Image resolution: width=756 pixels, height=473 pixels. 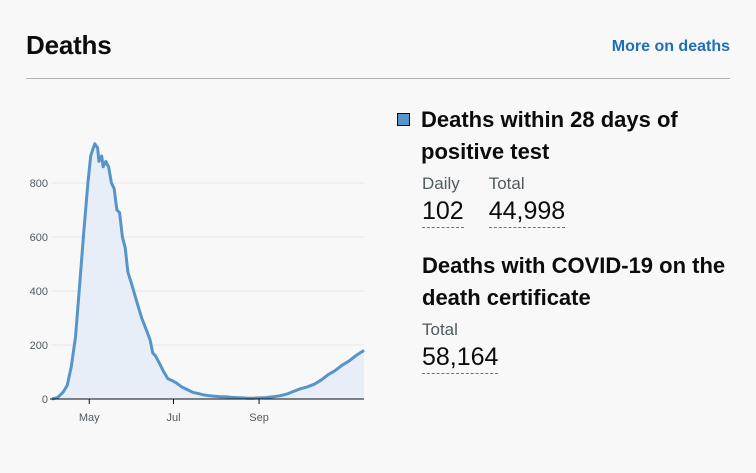 What do you see at coordinates (173, 418) in the screenshot?
I see `x-tick-label: Jul` at bounding box center [173, 418].